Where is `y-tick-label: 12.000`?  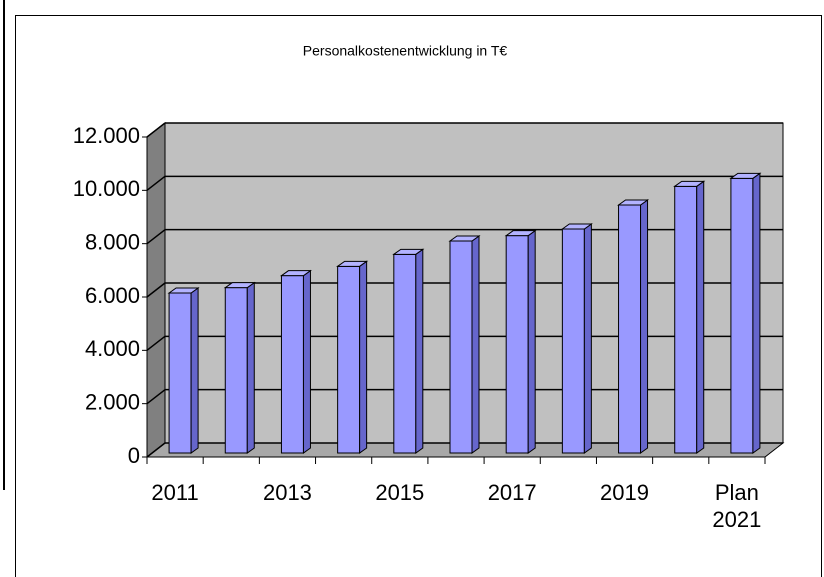 y-tick-label: 12.000 is located at coordinates (106, 135).